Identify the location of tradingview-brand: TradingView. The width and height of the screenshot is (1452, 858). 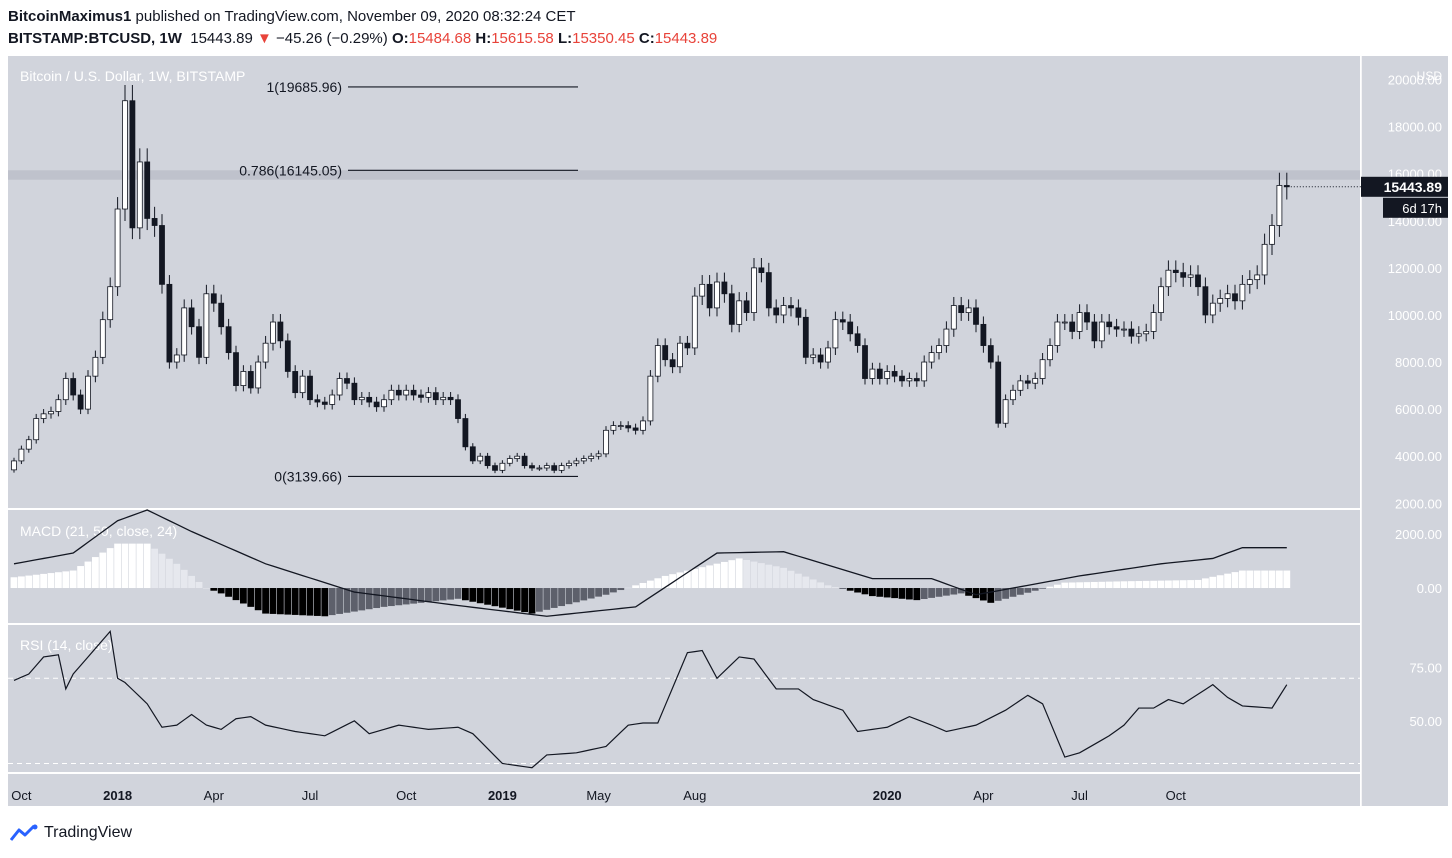
(71, 833).